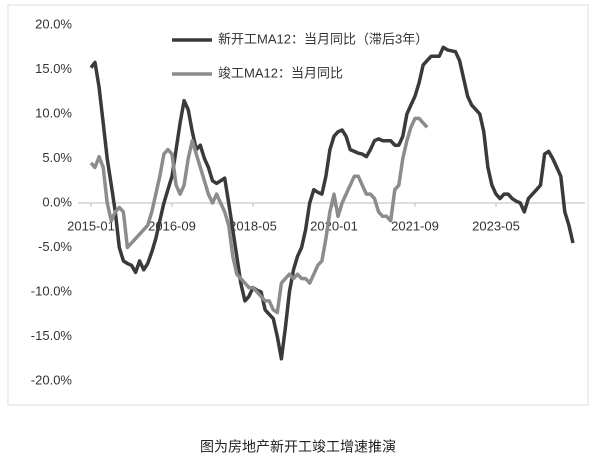  I want to click on x-tick-label: 2020-01, so click(334, 225).